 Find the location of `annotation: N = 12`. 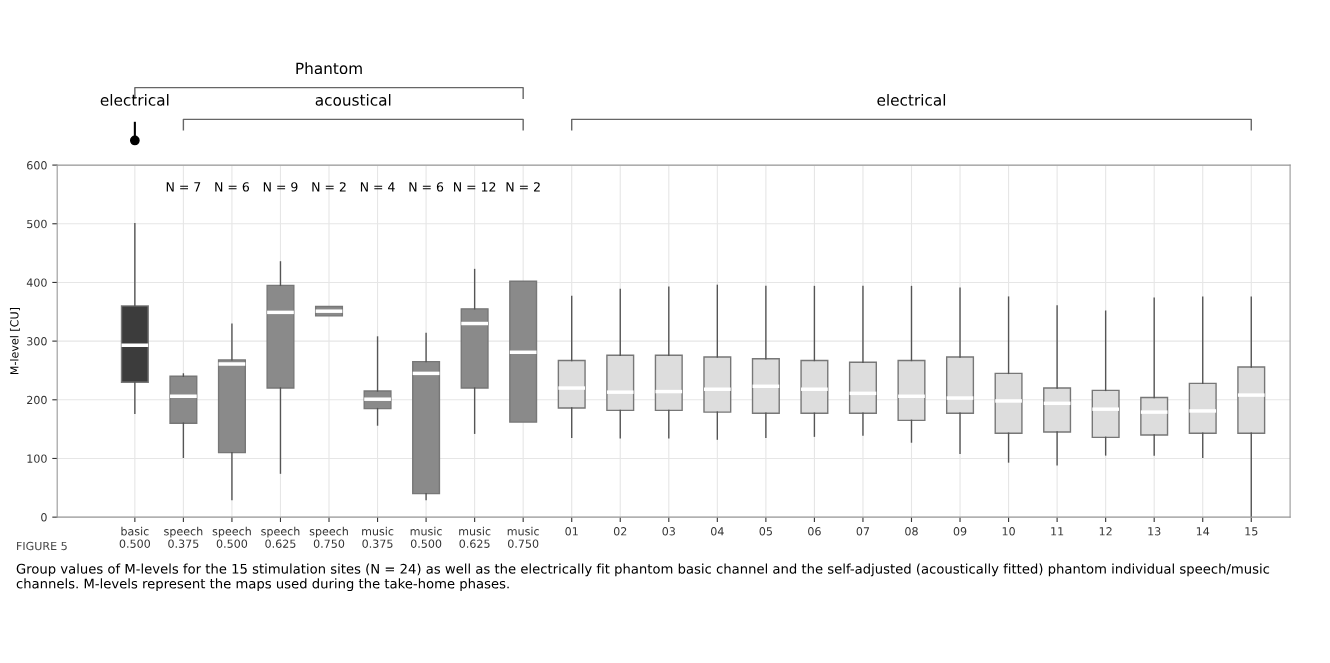

annotation: N = 12 is located at coordinates (475, 187).